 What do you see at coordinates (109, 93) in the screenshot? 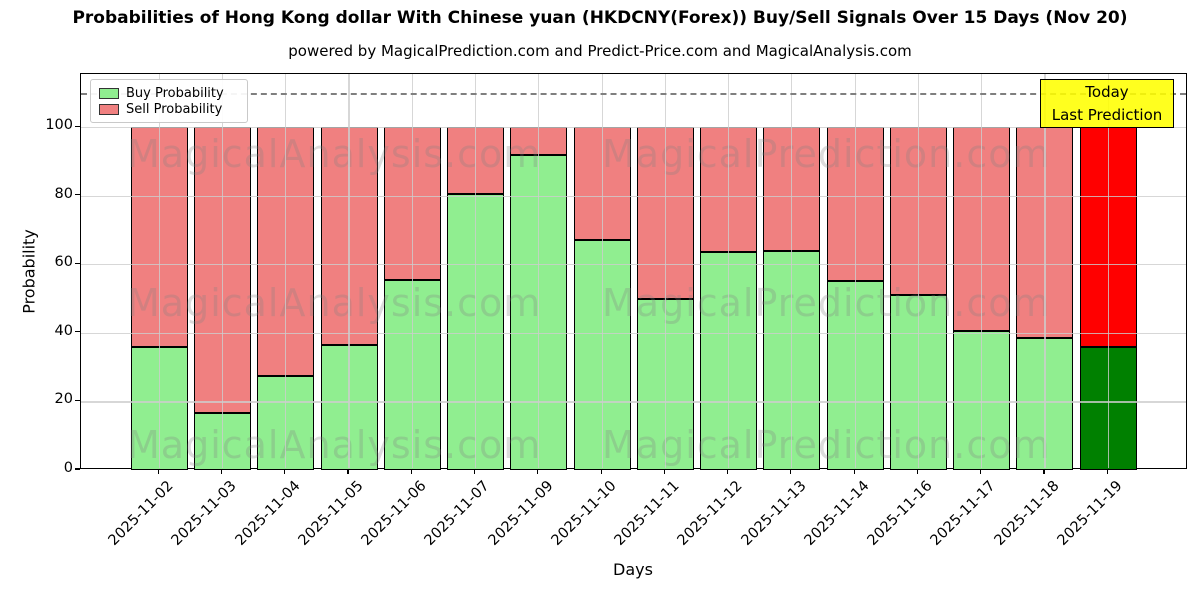
I see `buy-color-swatch` at bounding box center [109, 93].